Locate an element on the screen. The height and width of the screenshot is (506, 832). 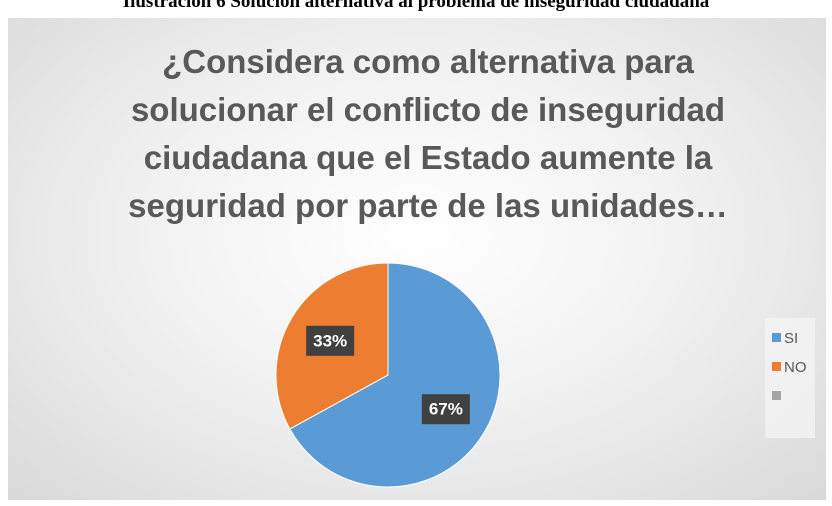
pie-slice is located at coordinates (395, 375).